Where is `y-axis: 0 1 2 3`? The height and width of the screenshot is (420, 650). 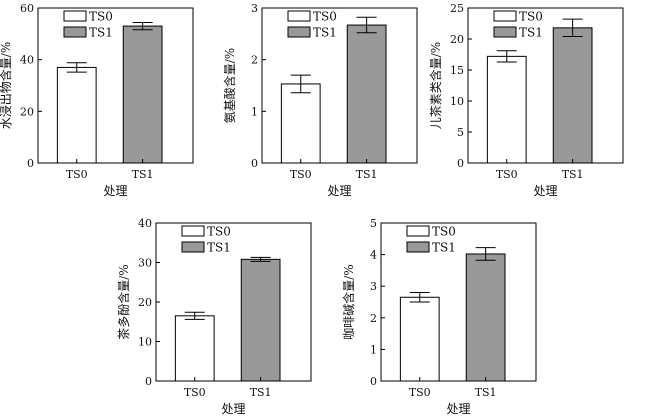 y-axis: 0 1 2 3 is located at coordinates (258, 86).